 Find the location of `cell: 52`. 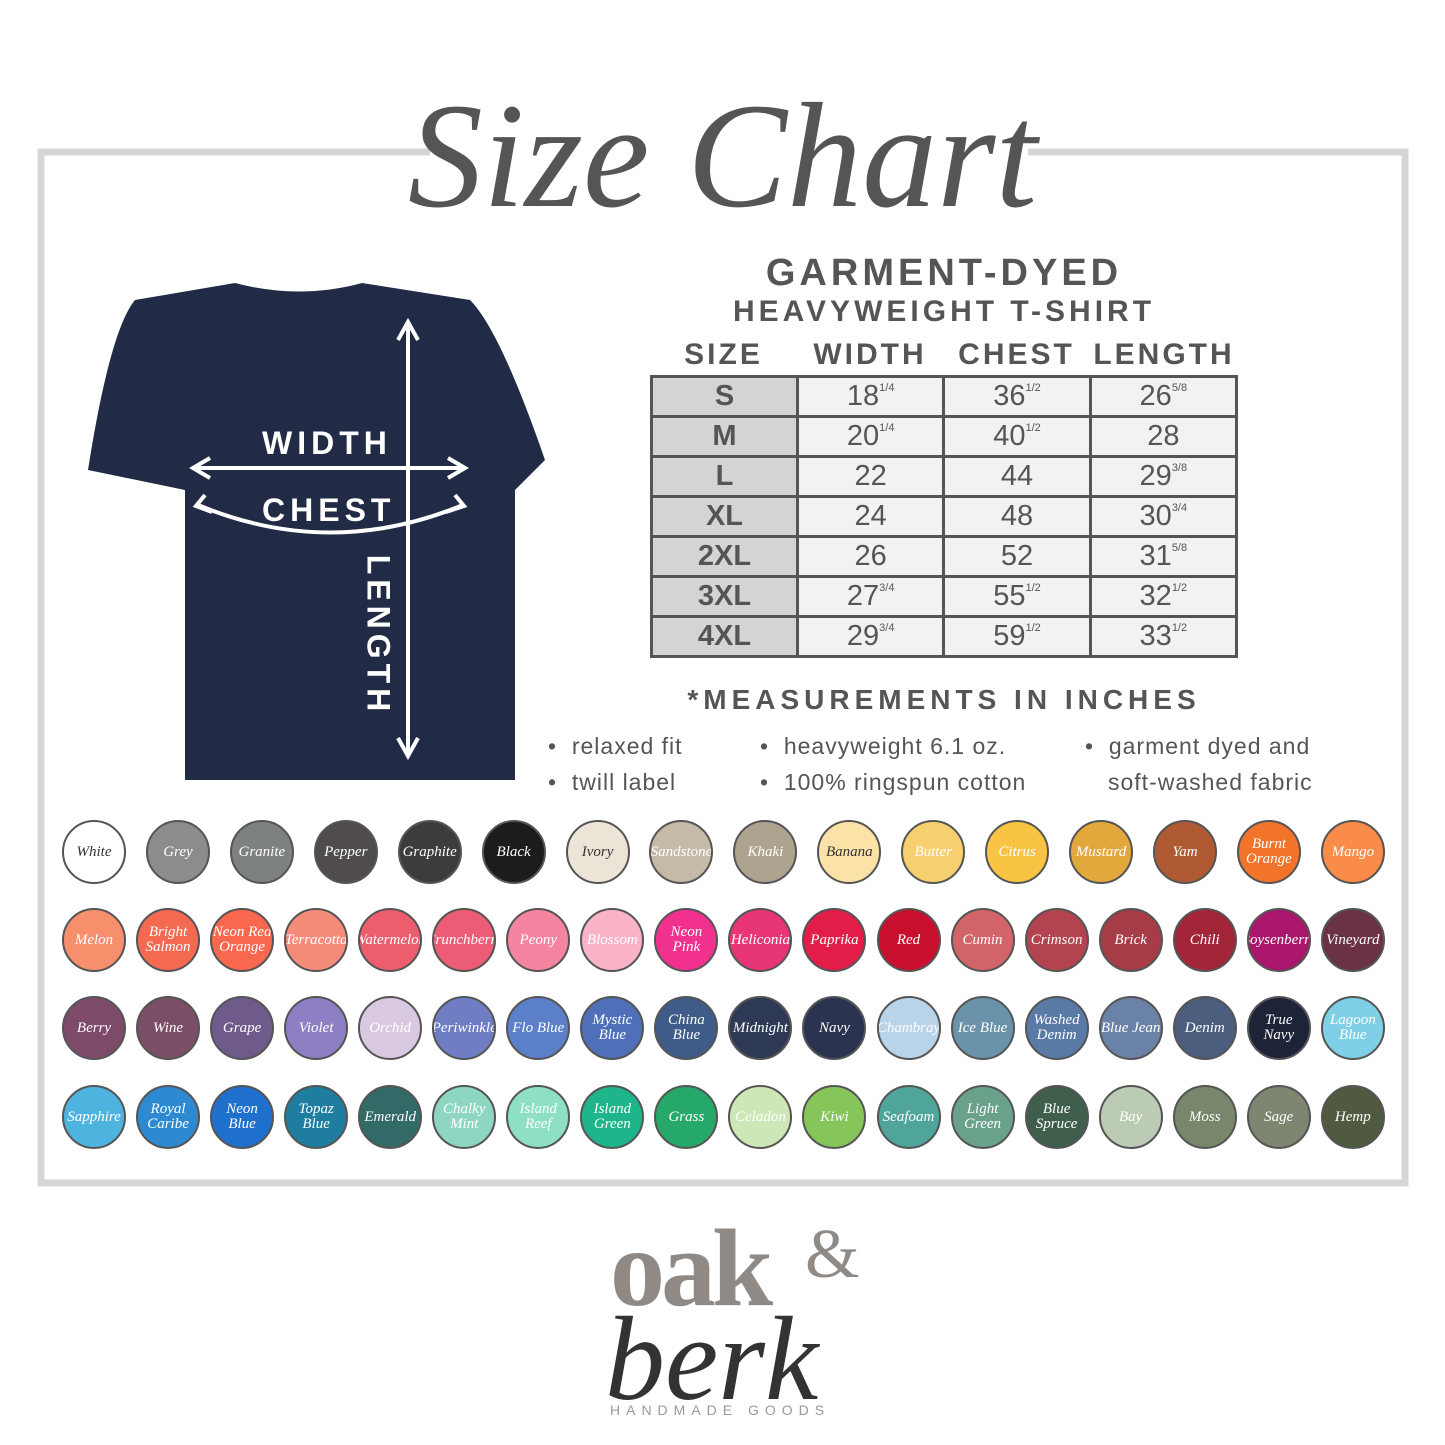

cell: 52 is located at coordinates (1017, 556).